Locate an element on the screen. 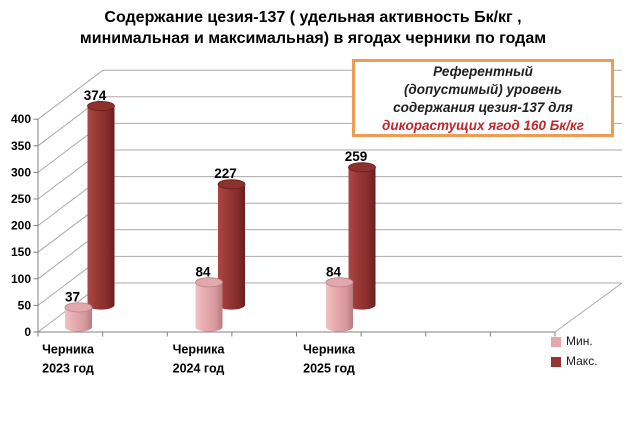 The image size is (626, 433). value-label: 259 is located at coordinates (356, 156).